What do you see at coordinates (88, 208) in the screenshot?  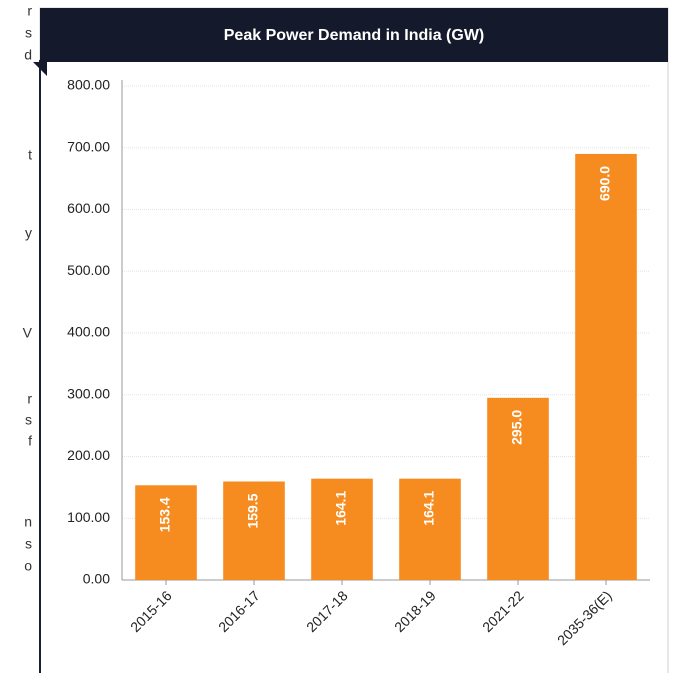 I see `y-tick-label: 600.00` at bounding box center [88, 208].